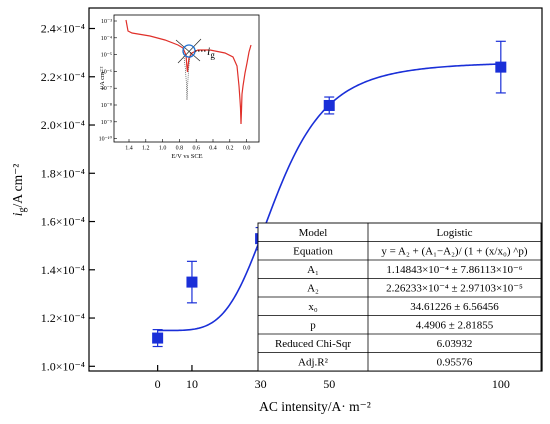 The width and height of the screenshot is (550, 424). Describe the element at coordinates (501, 384) in the screenshot. I see `x-tick-label: 100` at that location.